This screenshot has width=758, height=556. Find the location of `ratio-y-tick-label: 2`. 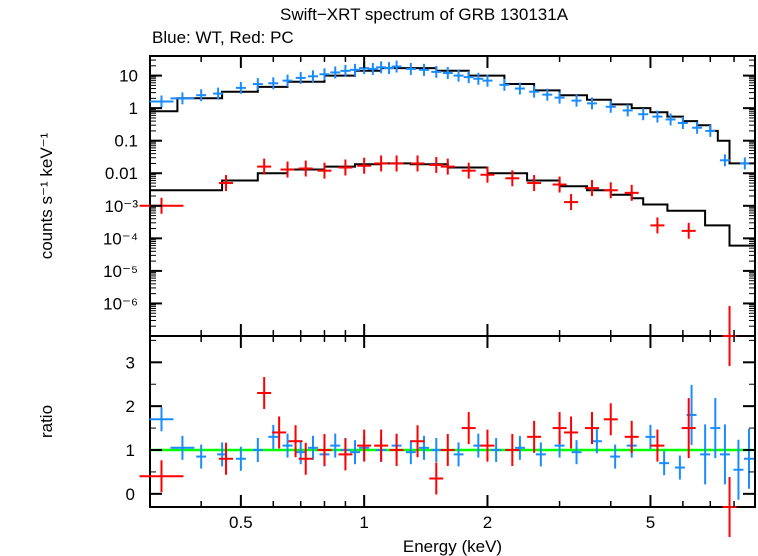

ratio-y-tick-label: 2 is located at coordinates (130, 406).